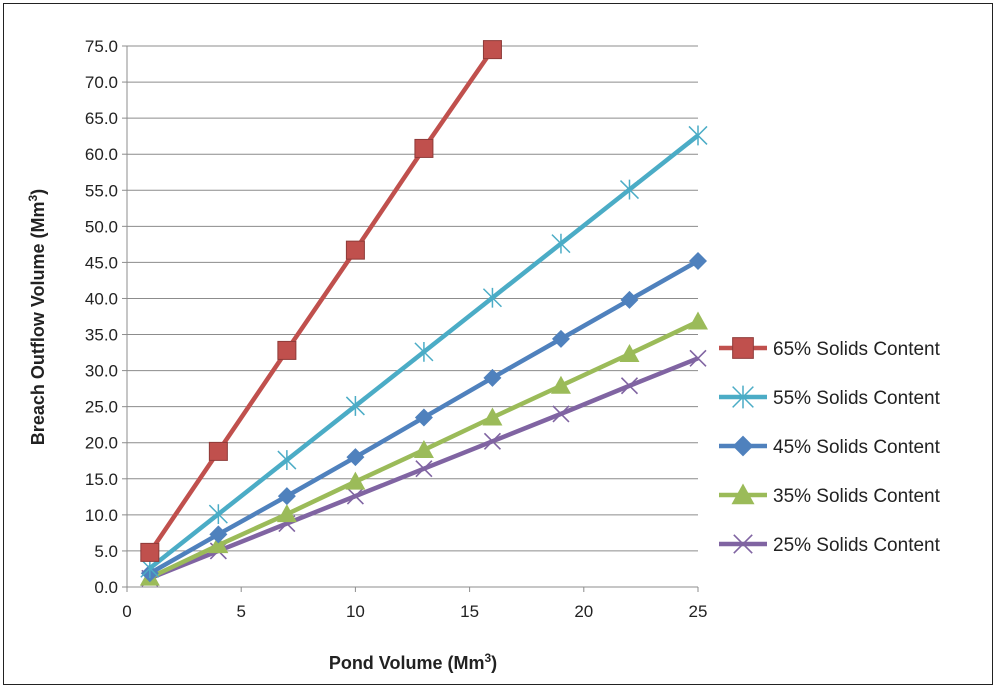 The image size is (998, 691). Describe the element at coordinates (33, 198) in the screenshot. I see `y-axis-title-sup: 3` at that location.